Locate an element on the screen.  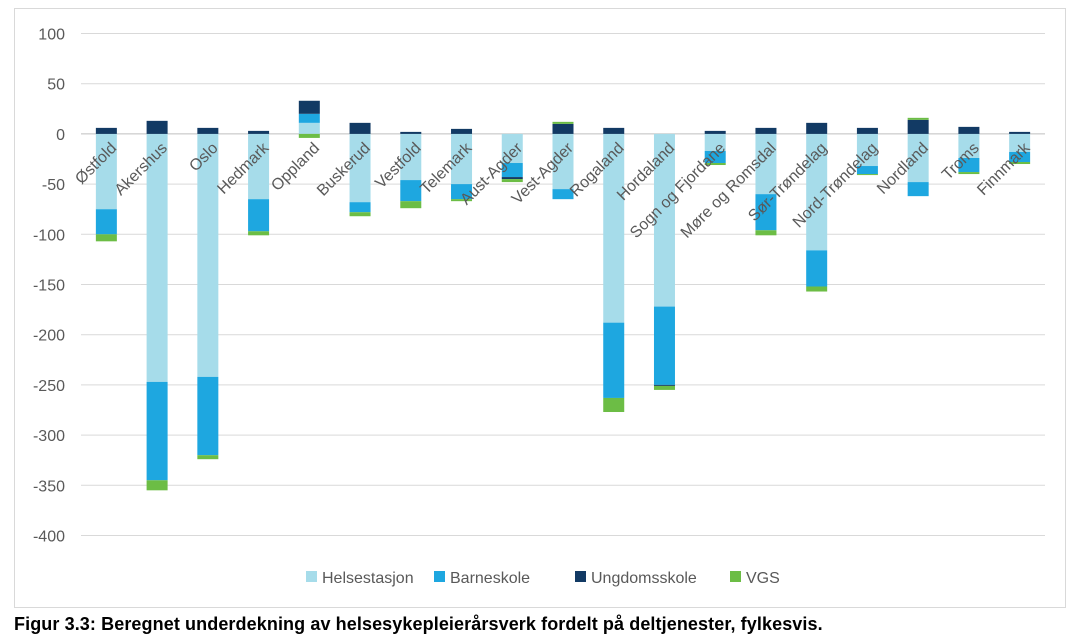
y-tick-label: -400 is located at coordinates (49, 537).